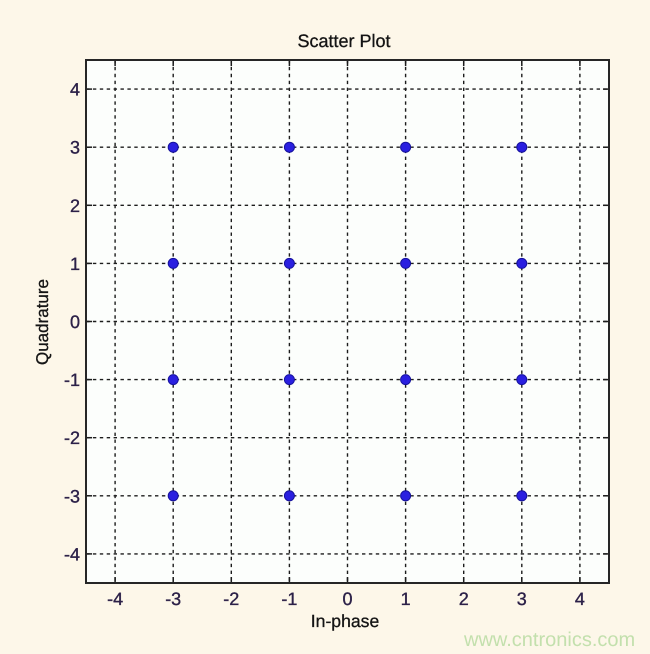  Describe the element at coordinates (42, 322) in the screenshot. I see `svg-text: Quadrature` at that location.